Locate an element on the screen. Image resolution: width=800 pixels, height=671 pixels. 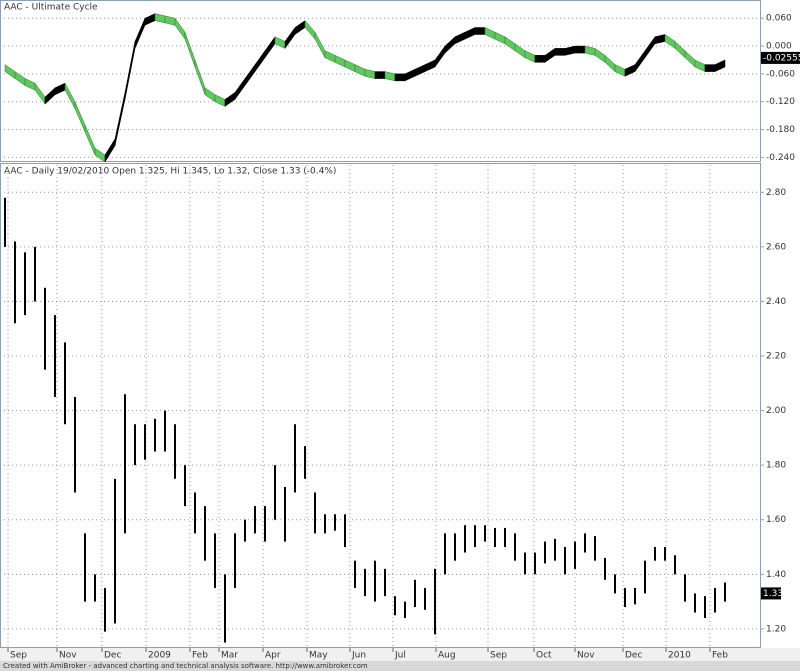
y-tick-label: 0.000 is located at coordinates (779, 47).